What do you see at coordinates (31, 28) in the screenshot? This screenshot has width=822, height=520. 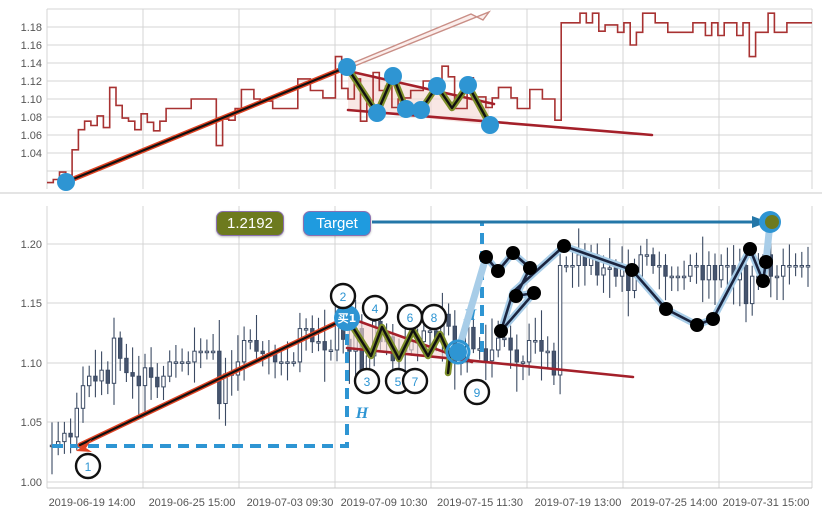 I see `top-ytick: 1.18` at bounding box center [31, 28].